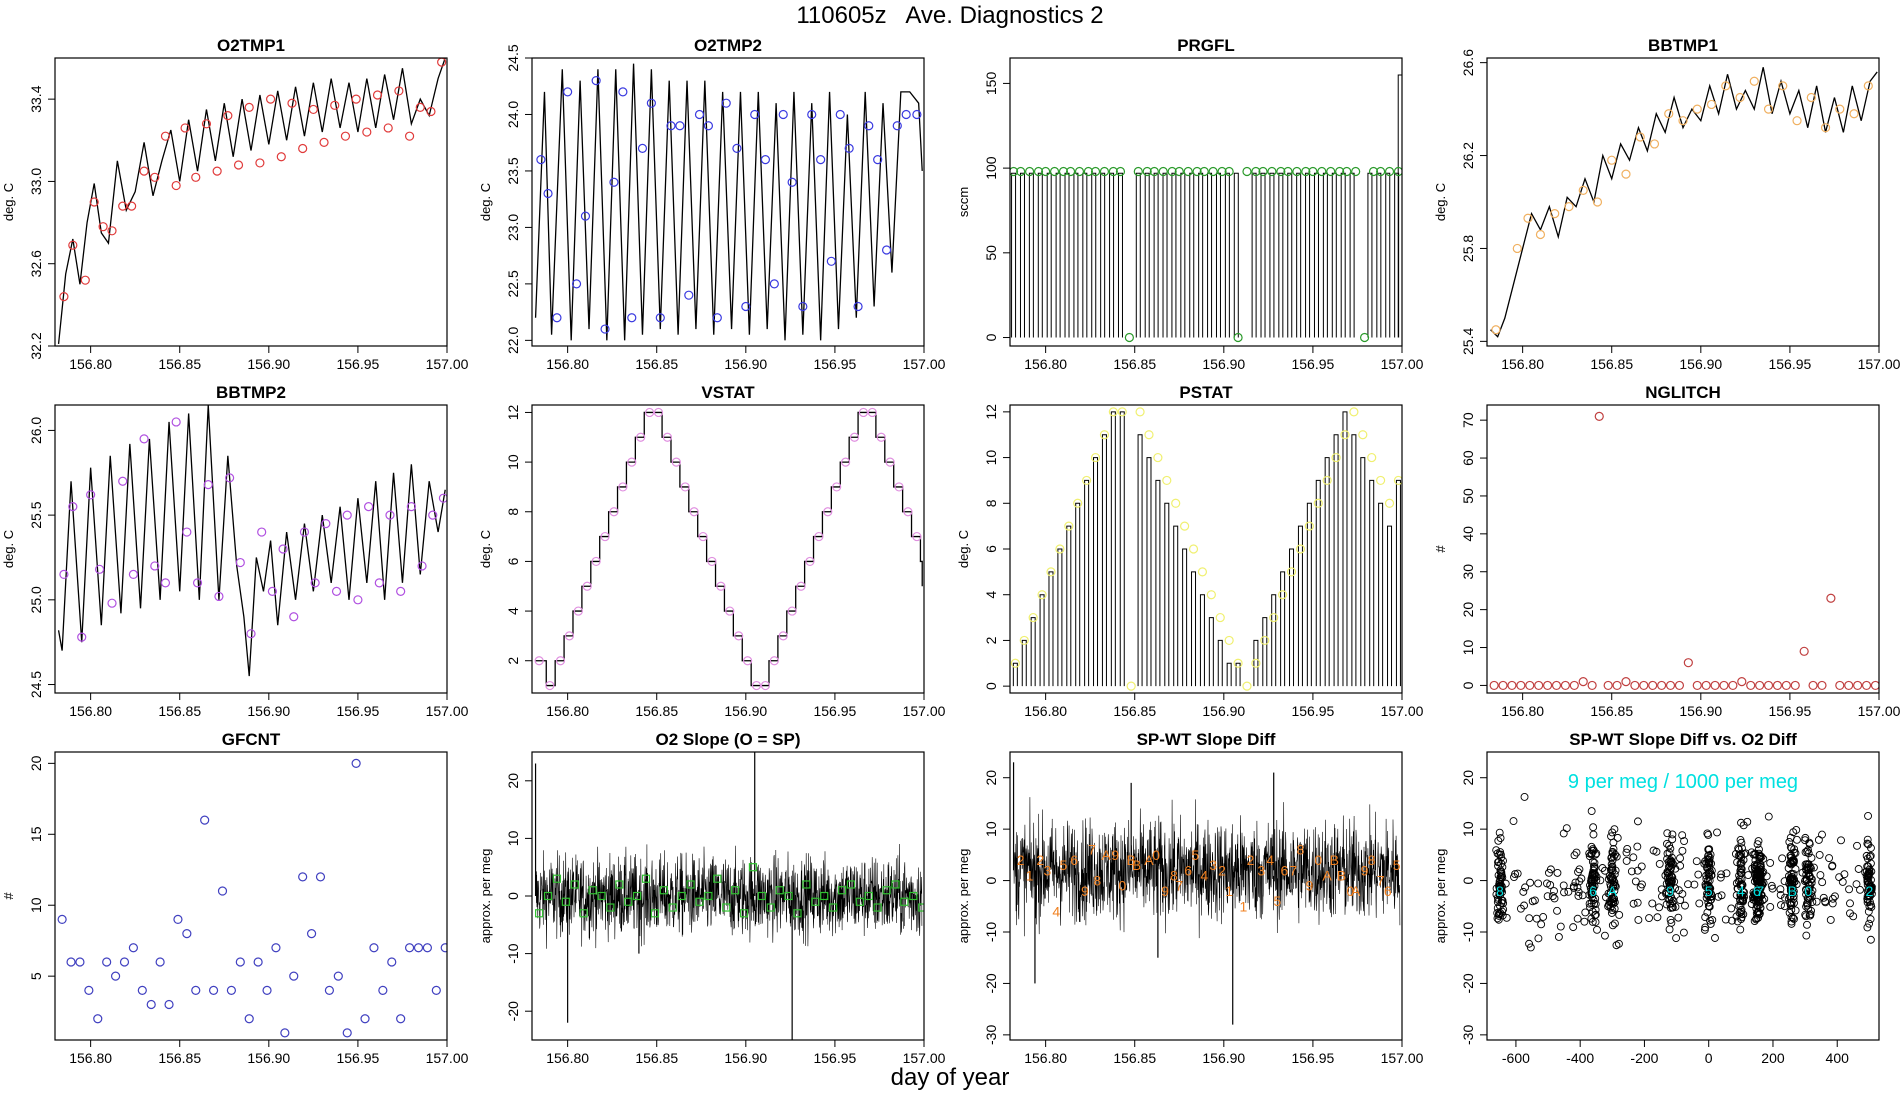 Image resolution: width=1900 pixels, height=1100 pixels. Describe the element at coordinates (485, 549) in the screenshot. I see `y-axis-label: deg. C` at that location.